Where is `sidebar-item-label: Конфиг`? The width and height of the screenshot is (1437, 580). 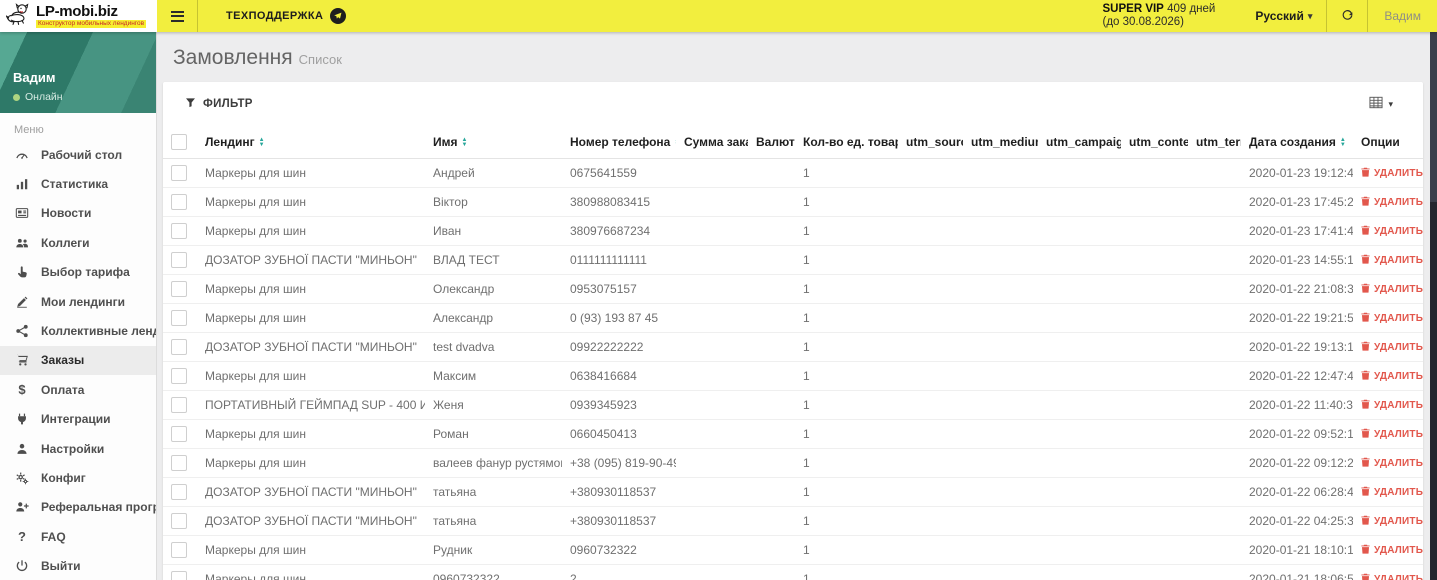 sidebar-item-label: Конфиг is located at coordinates (63, 477).